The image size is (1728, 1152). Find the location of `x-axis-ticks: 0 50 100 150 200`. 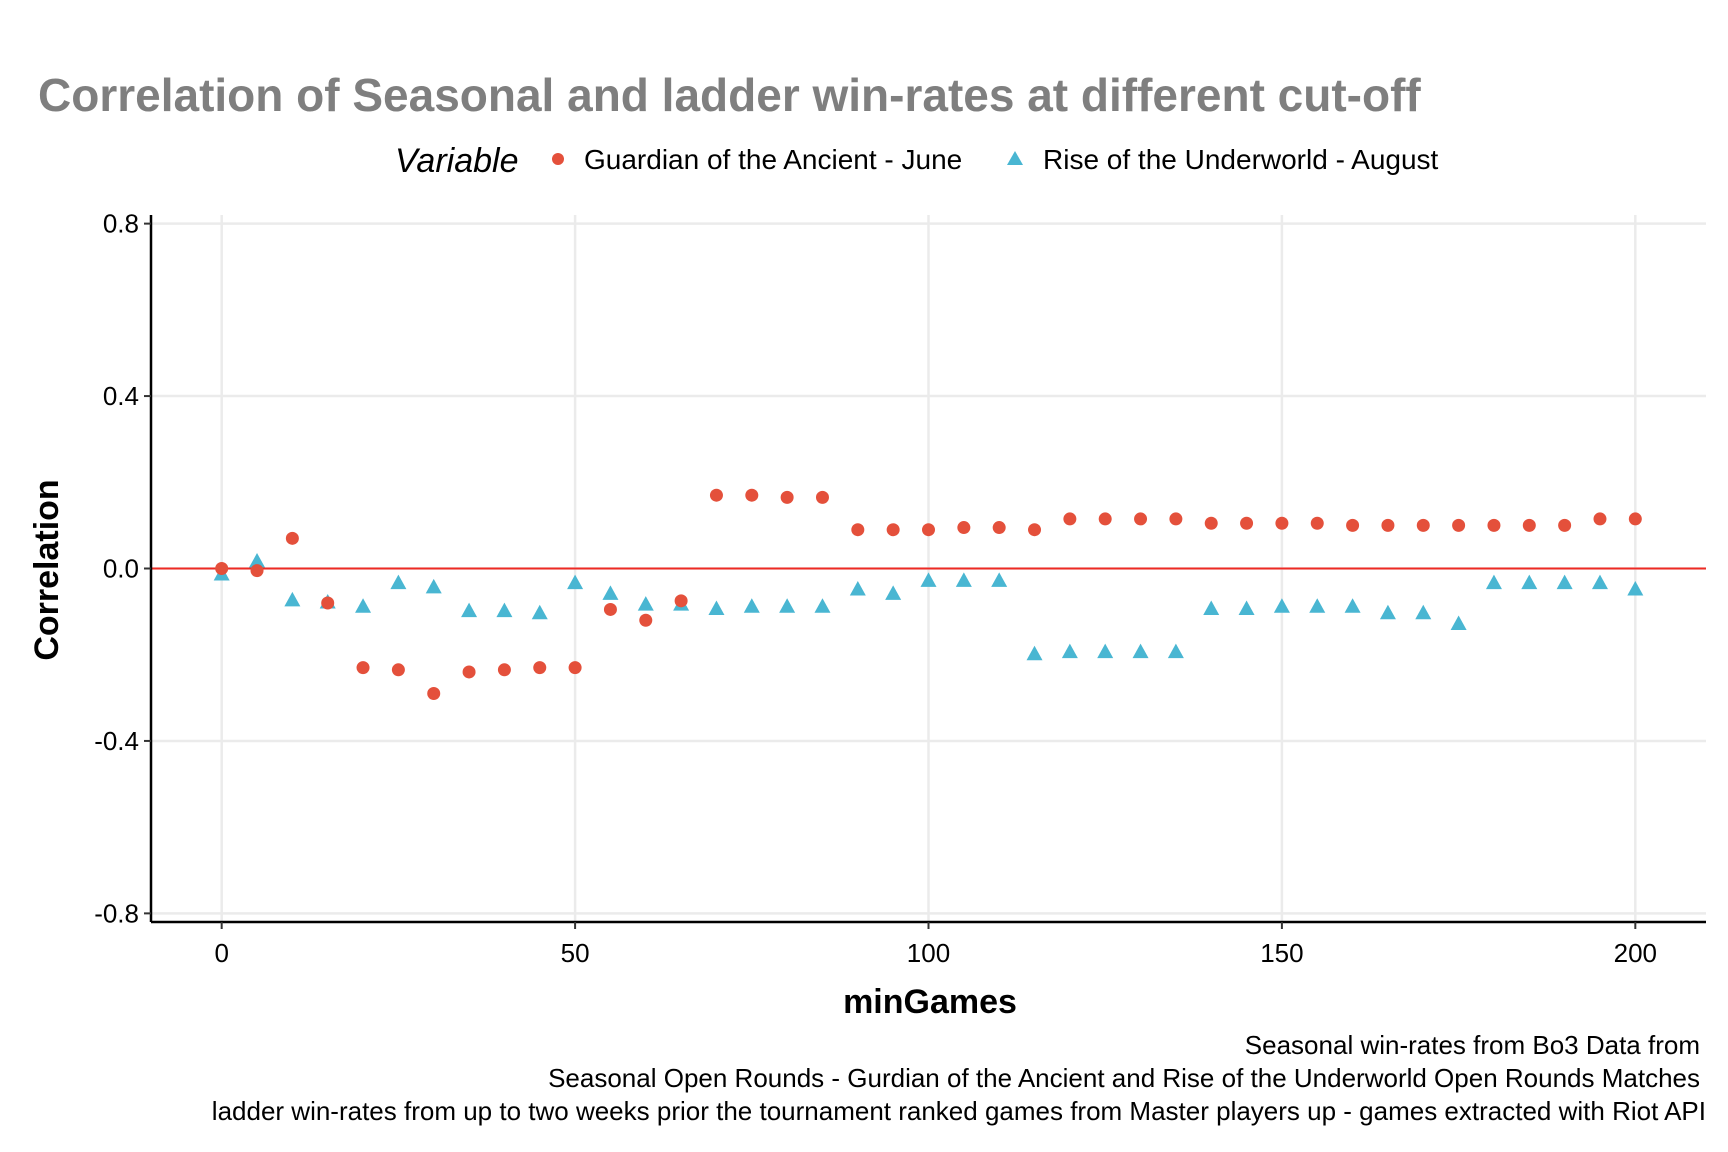

x-axis-ticks: 0 50 100 150 200 is located at coordinates (935, 945).